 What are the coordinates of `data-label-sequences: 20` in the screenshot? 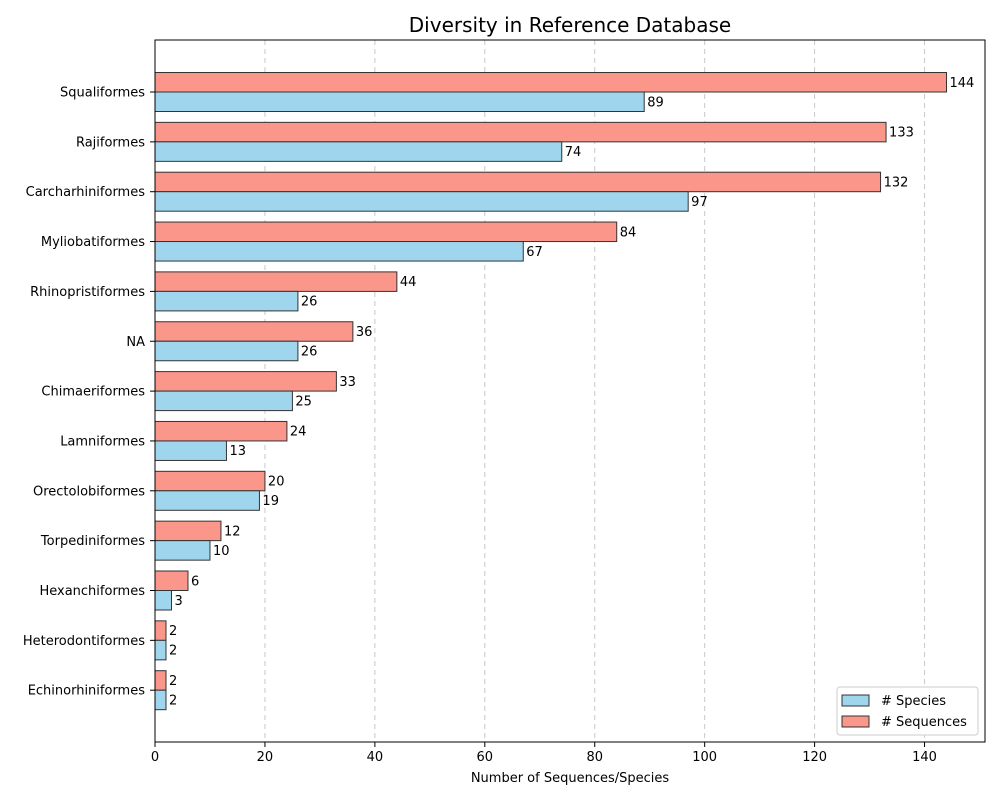 It's located at (276, 482).